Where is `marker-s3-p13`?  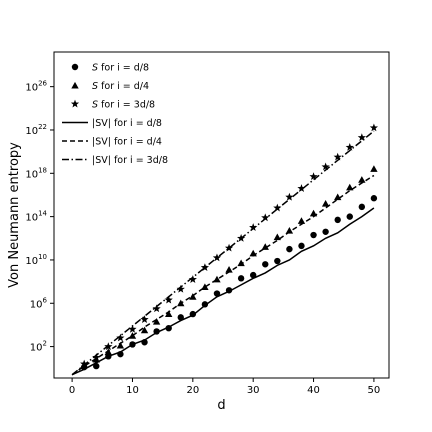
marker-s3-p13 is located at coordinates (229, 247).